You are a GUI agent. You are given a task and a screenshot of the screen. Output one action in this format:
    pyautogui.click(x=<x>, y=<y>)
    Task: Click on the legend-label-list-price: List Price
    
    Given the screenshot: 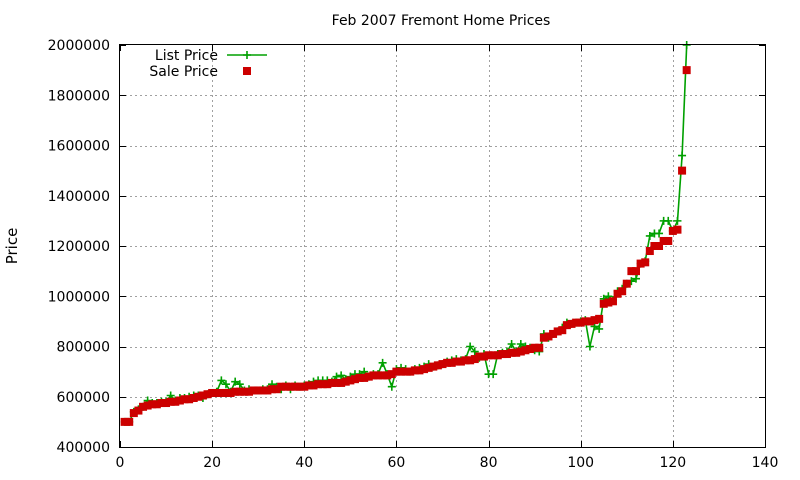 What is the action you would take?
    pyautogui.click(x=186, y=56)
    